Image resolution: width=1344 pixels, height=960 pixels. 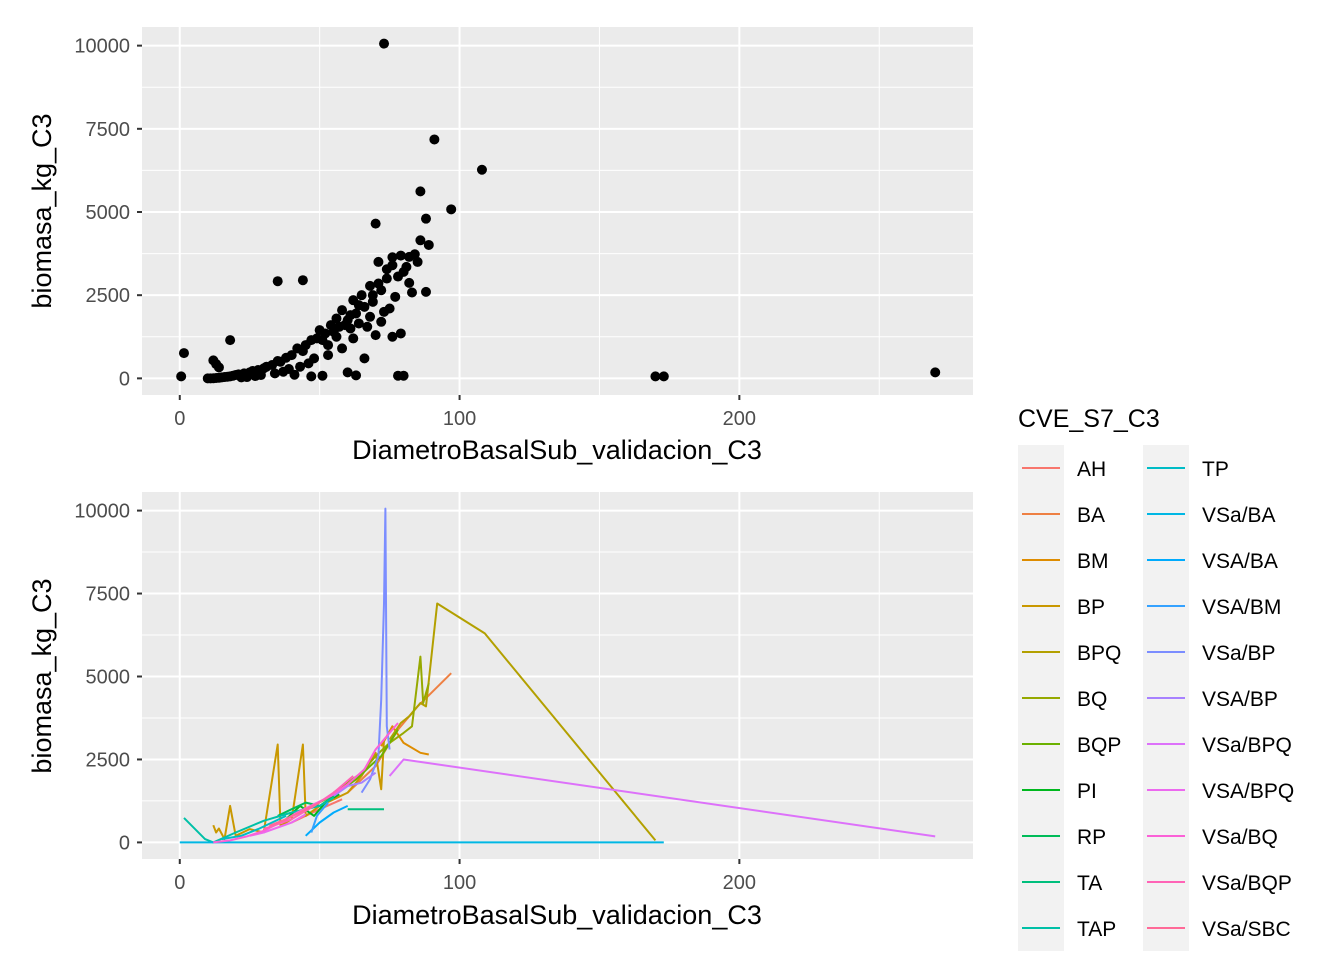 I want to click on legend-label: VSa/BQP, so click(x=1247, y=883).